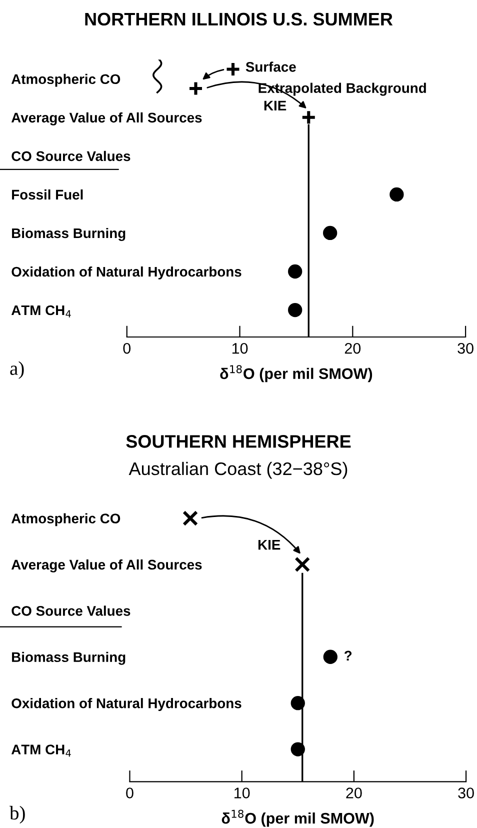 This screenshot has width=477, height=828. I want to click on text: a), so click(17, 370).